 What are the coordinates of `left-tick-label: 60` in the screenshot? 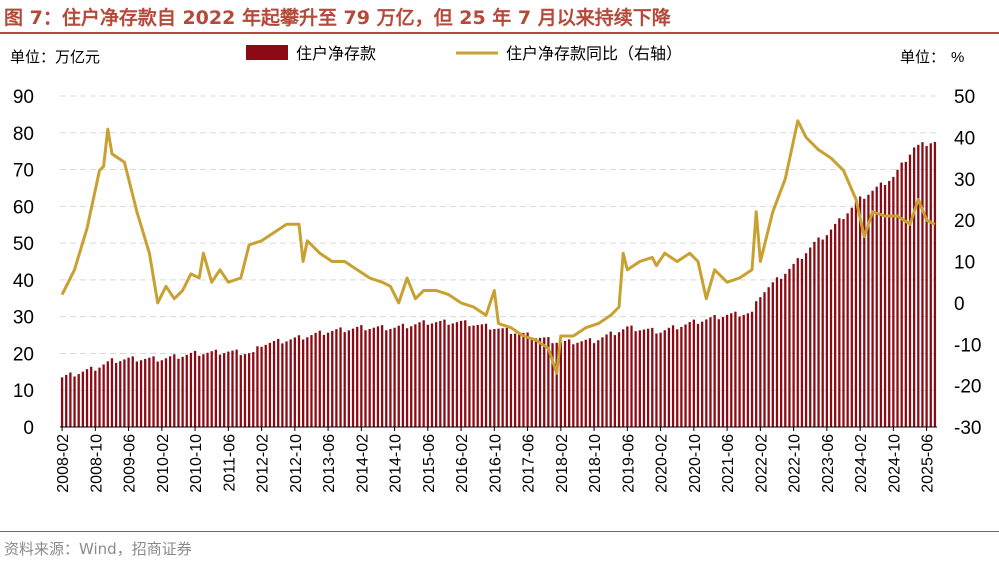 It's located at (23, 207).